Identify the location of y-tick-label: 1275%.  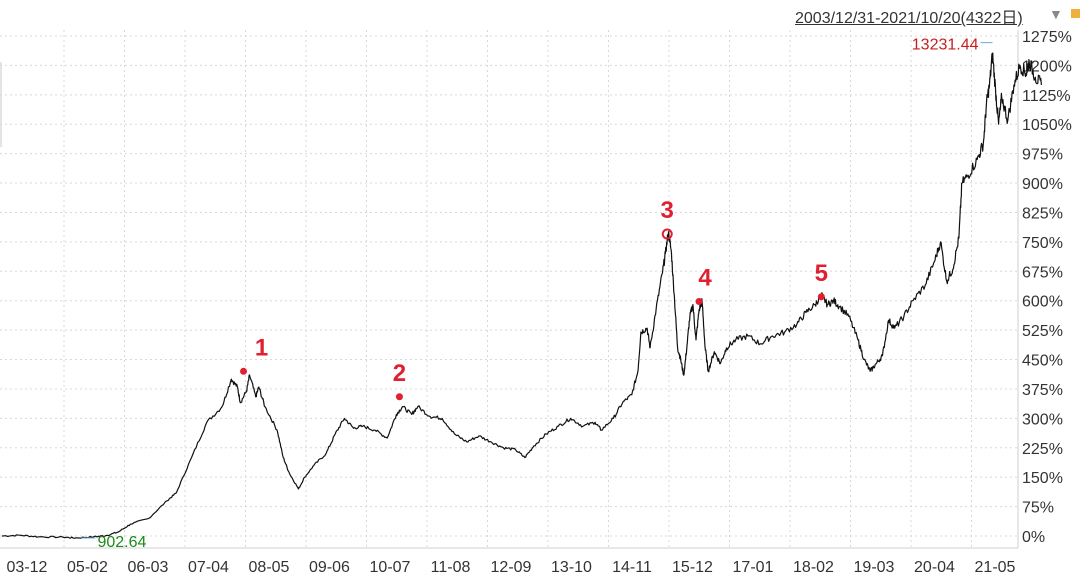
(1047, 37).